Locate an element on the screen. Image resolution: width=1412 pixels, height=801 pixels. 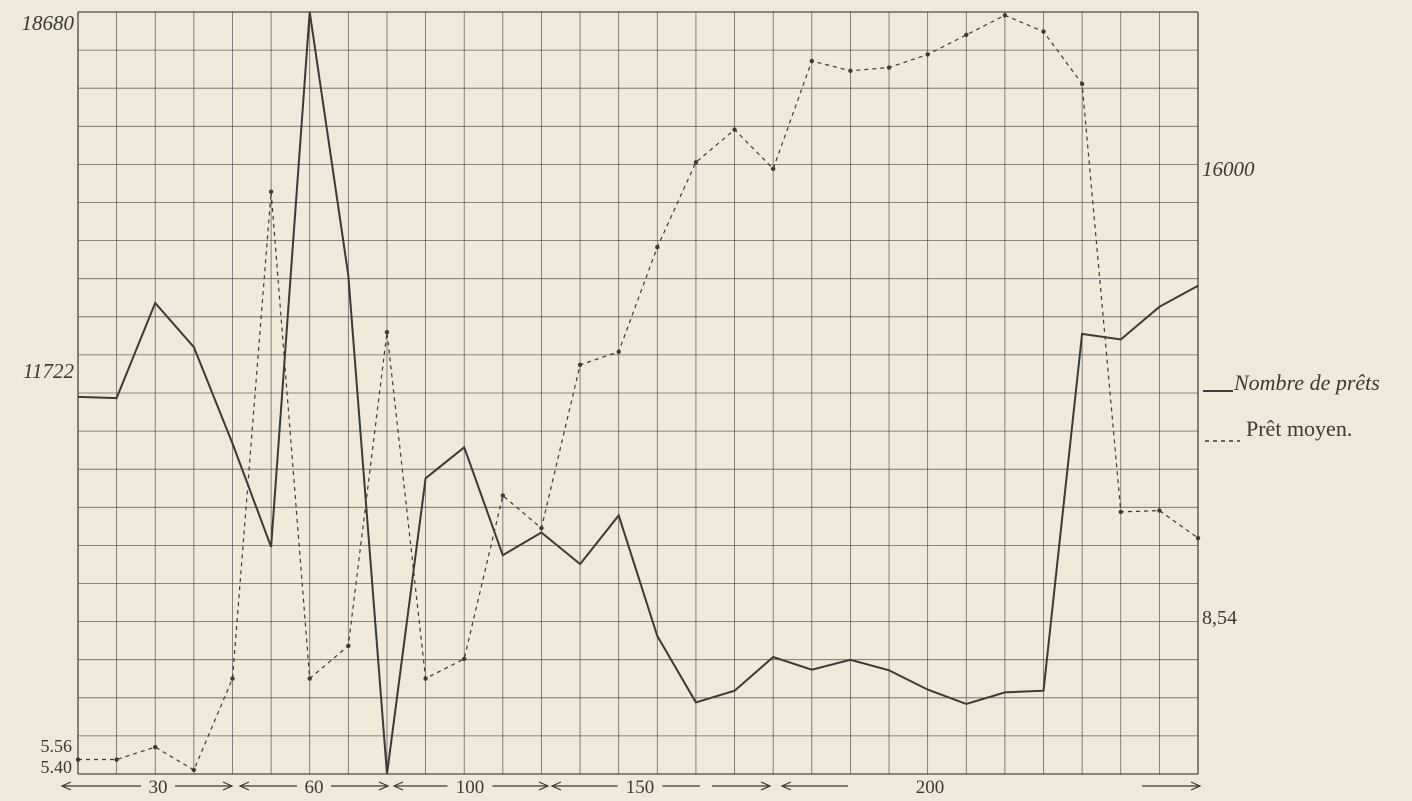
x-tick-label: 30 is located at coordinates (158, 787).